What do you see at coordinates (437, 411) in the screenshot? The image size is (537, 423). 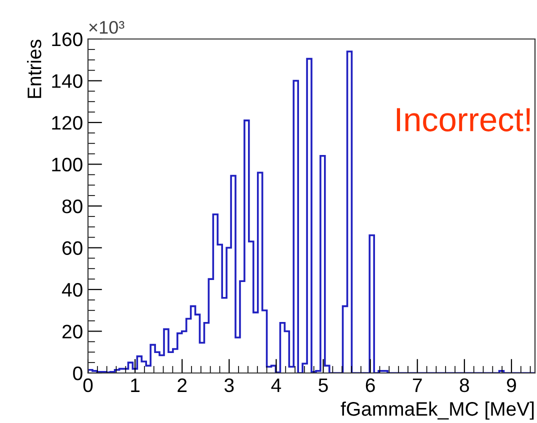 I see `x-axis-title: fGammaEk_MC [MeV]` at bounding box center [437, 411].